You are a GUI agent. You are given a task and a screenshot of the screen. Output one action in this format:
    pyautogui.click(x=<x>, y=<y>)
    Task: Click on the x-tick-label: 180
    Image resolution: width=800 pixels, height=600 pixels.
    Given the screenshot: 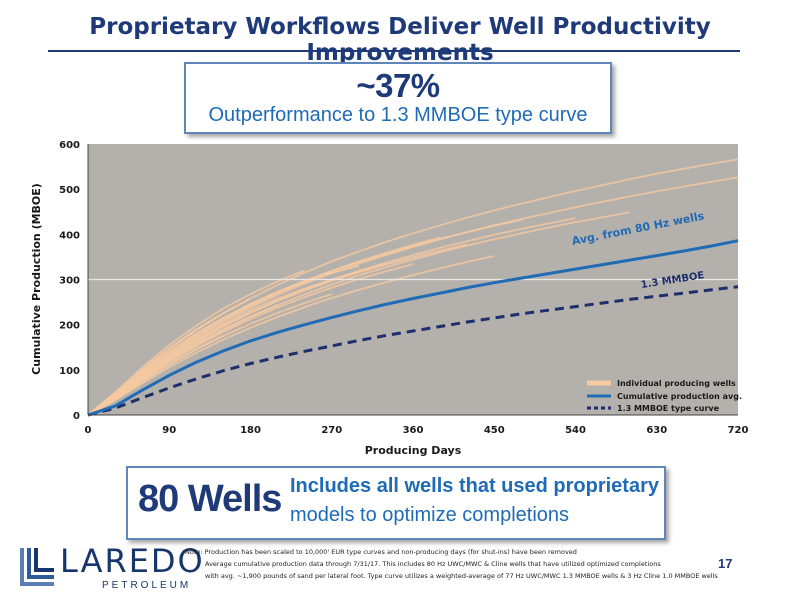 What is the action you would take?
    pyautogui.click(x=250, y=430)
    